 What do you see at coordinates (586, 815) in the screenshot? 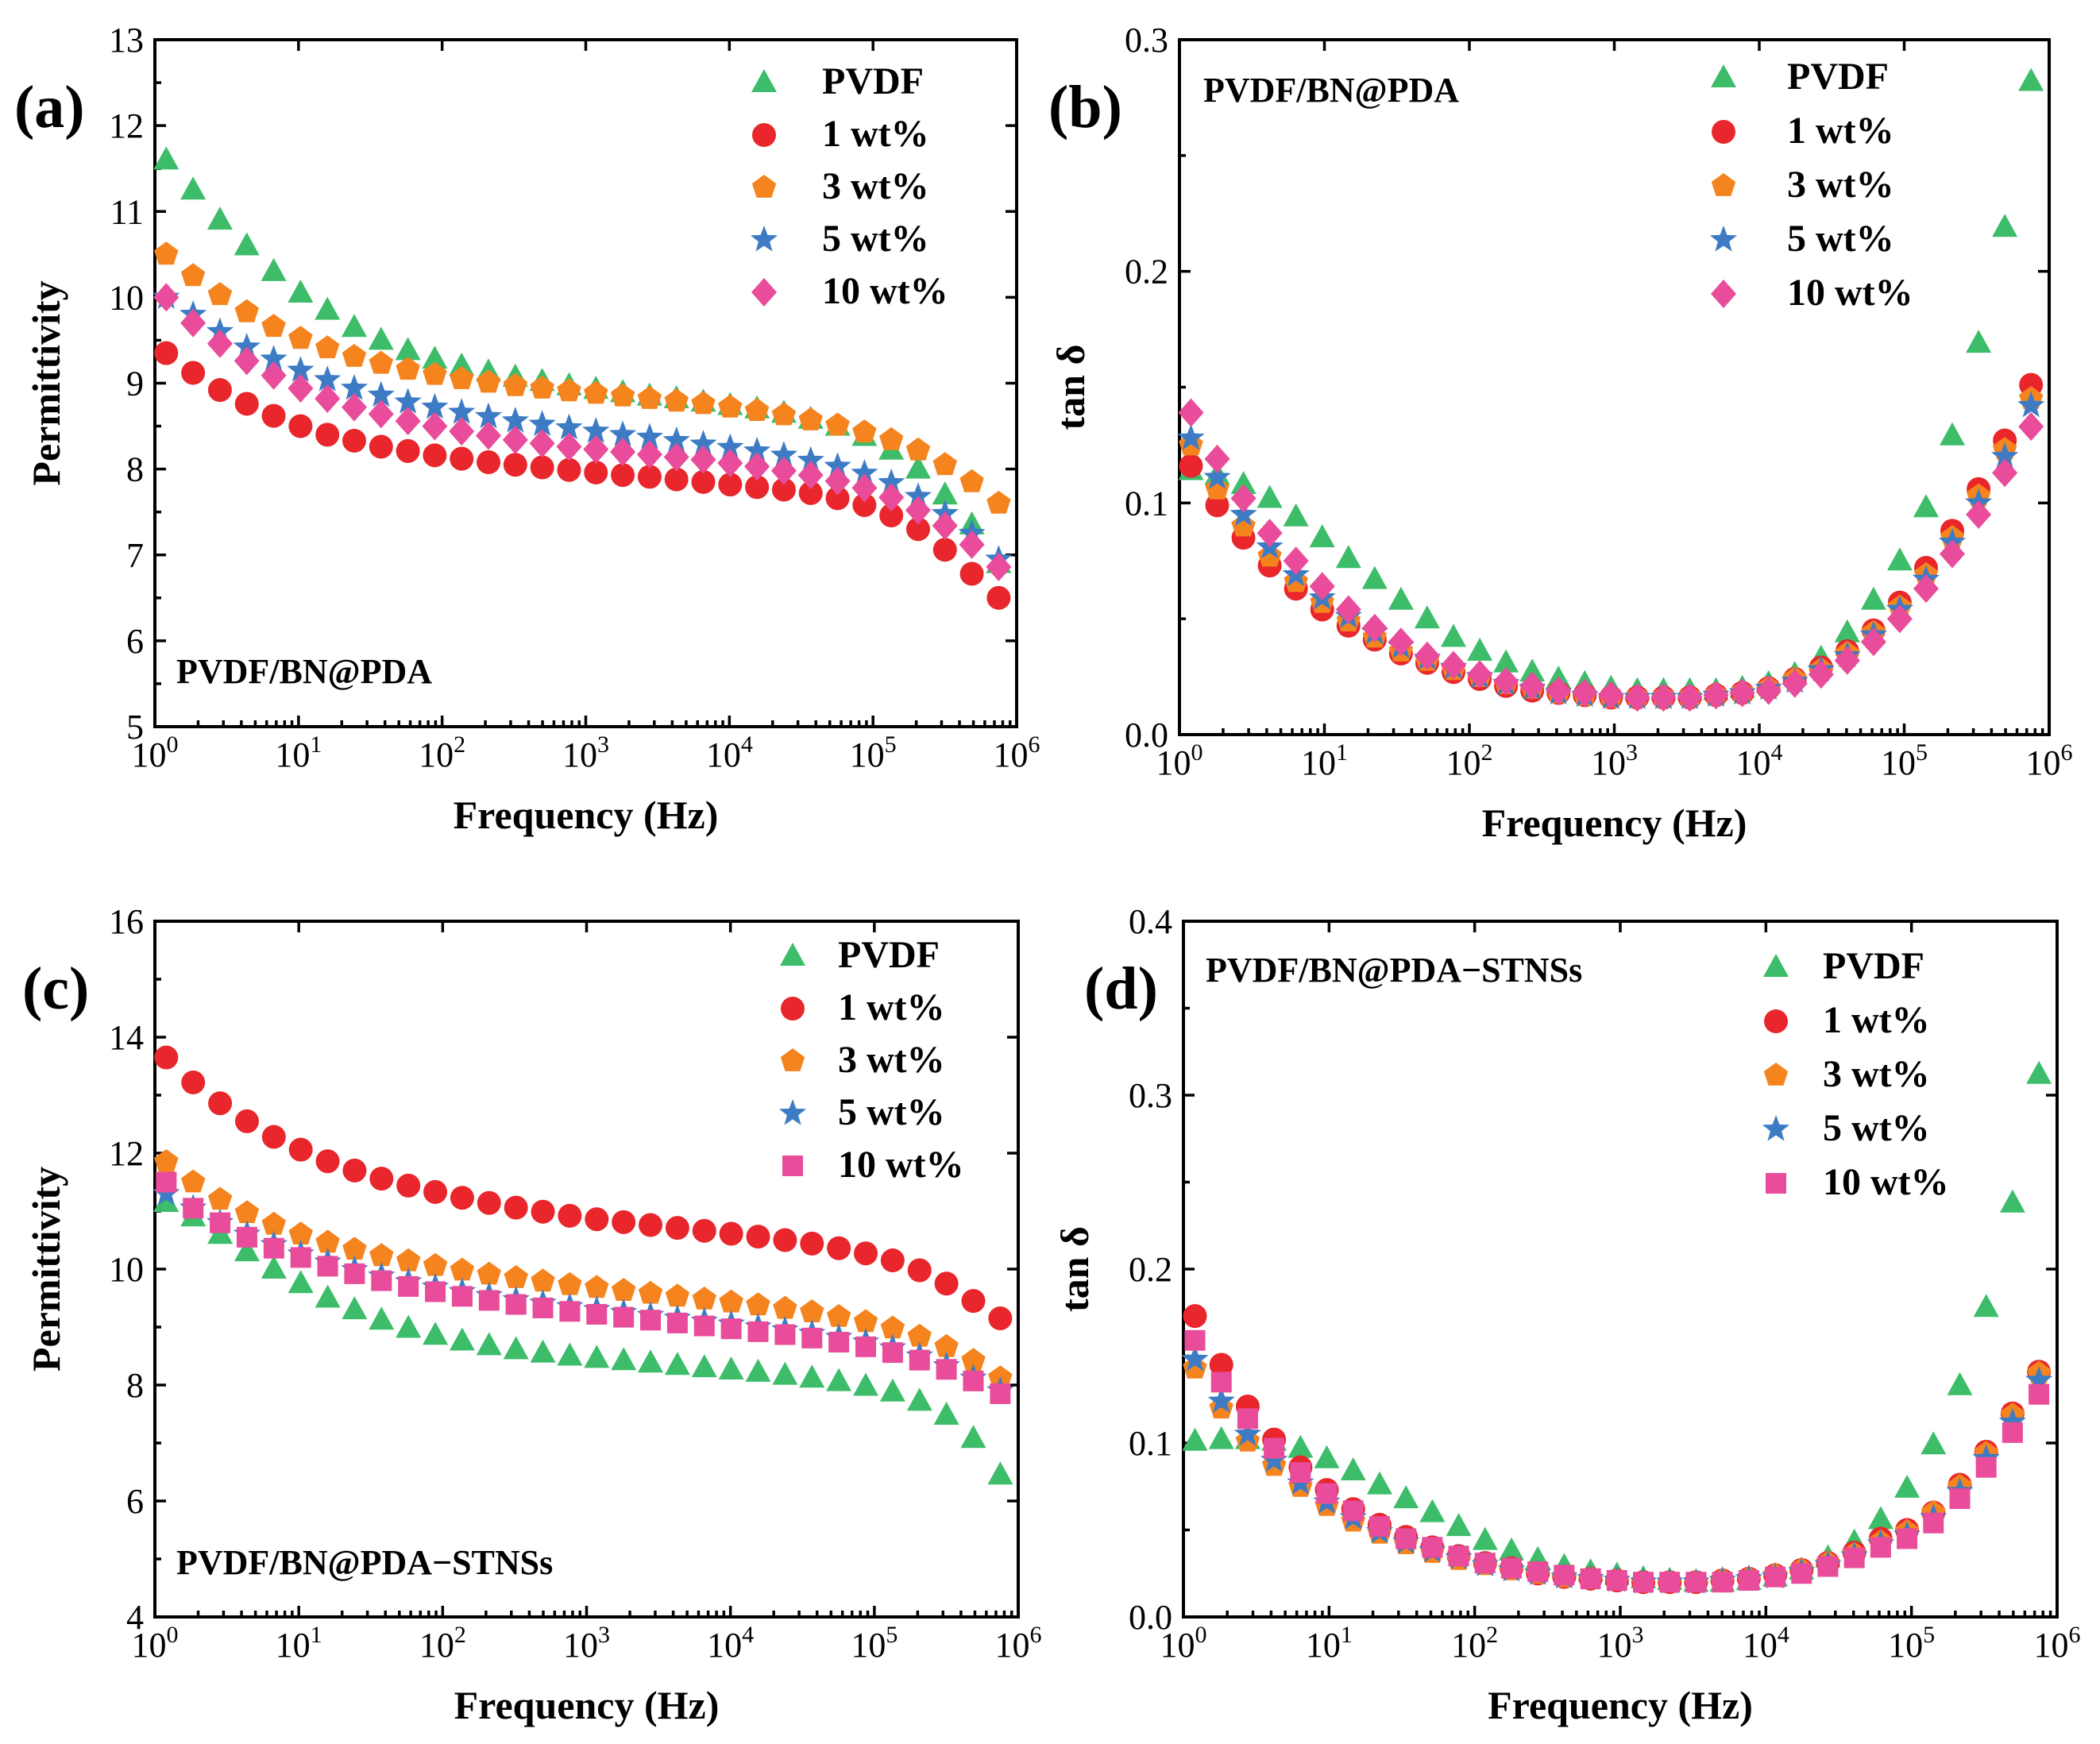
I see `x-axis-title: Frequency (Hz)` at bounding box center [586, 815].